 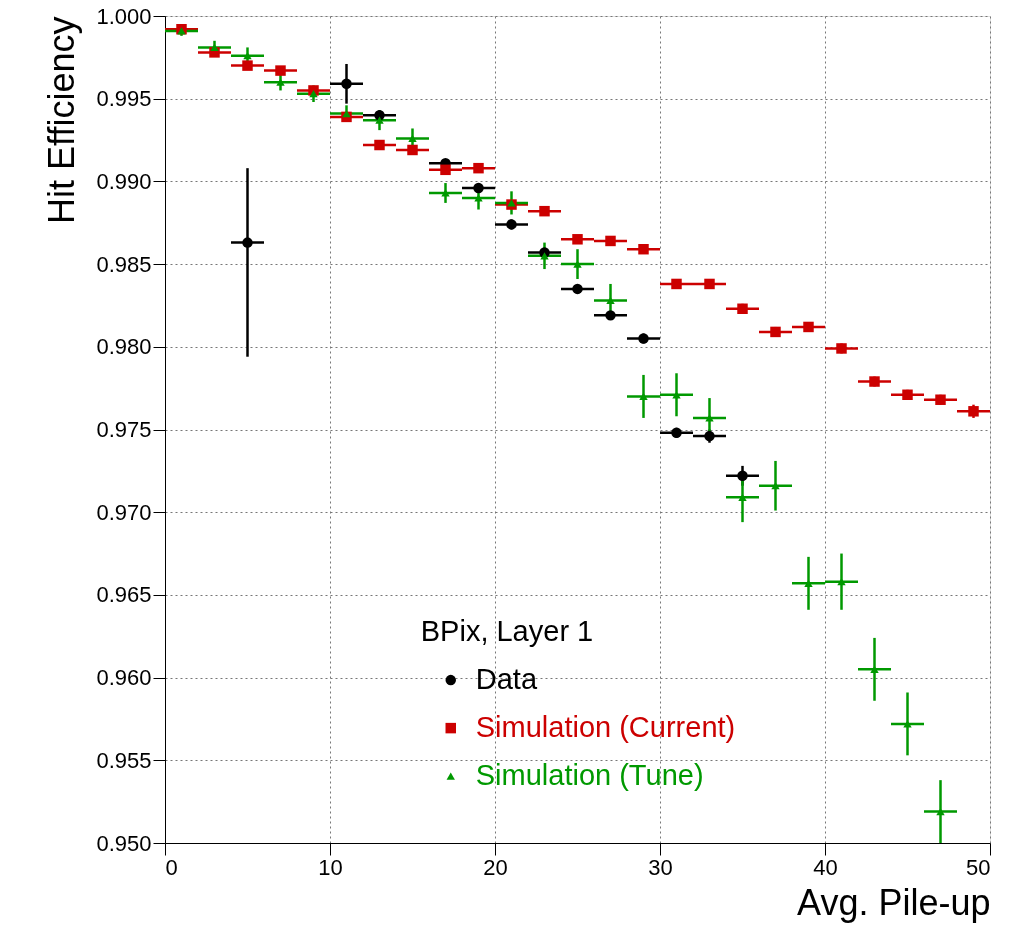 I want to click on x-tick-label: 0, so click(x=171, y=867).